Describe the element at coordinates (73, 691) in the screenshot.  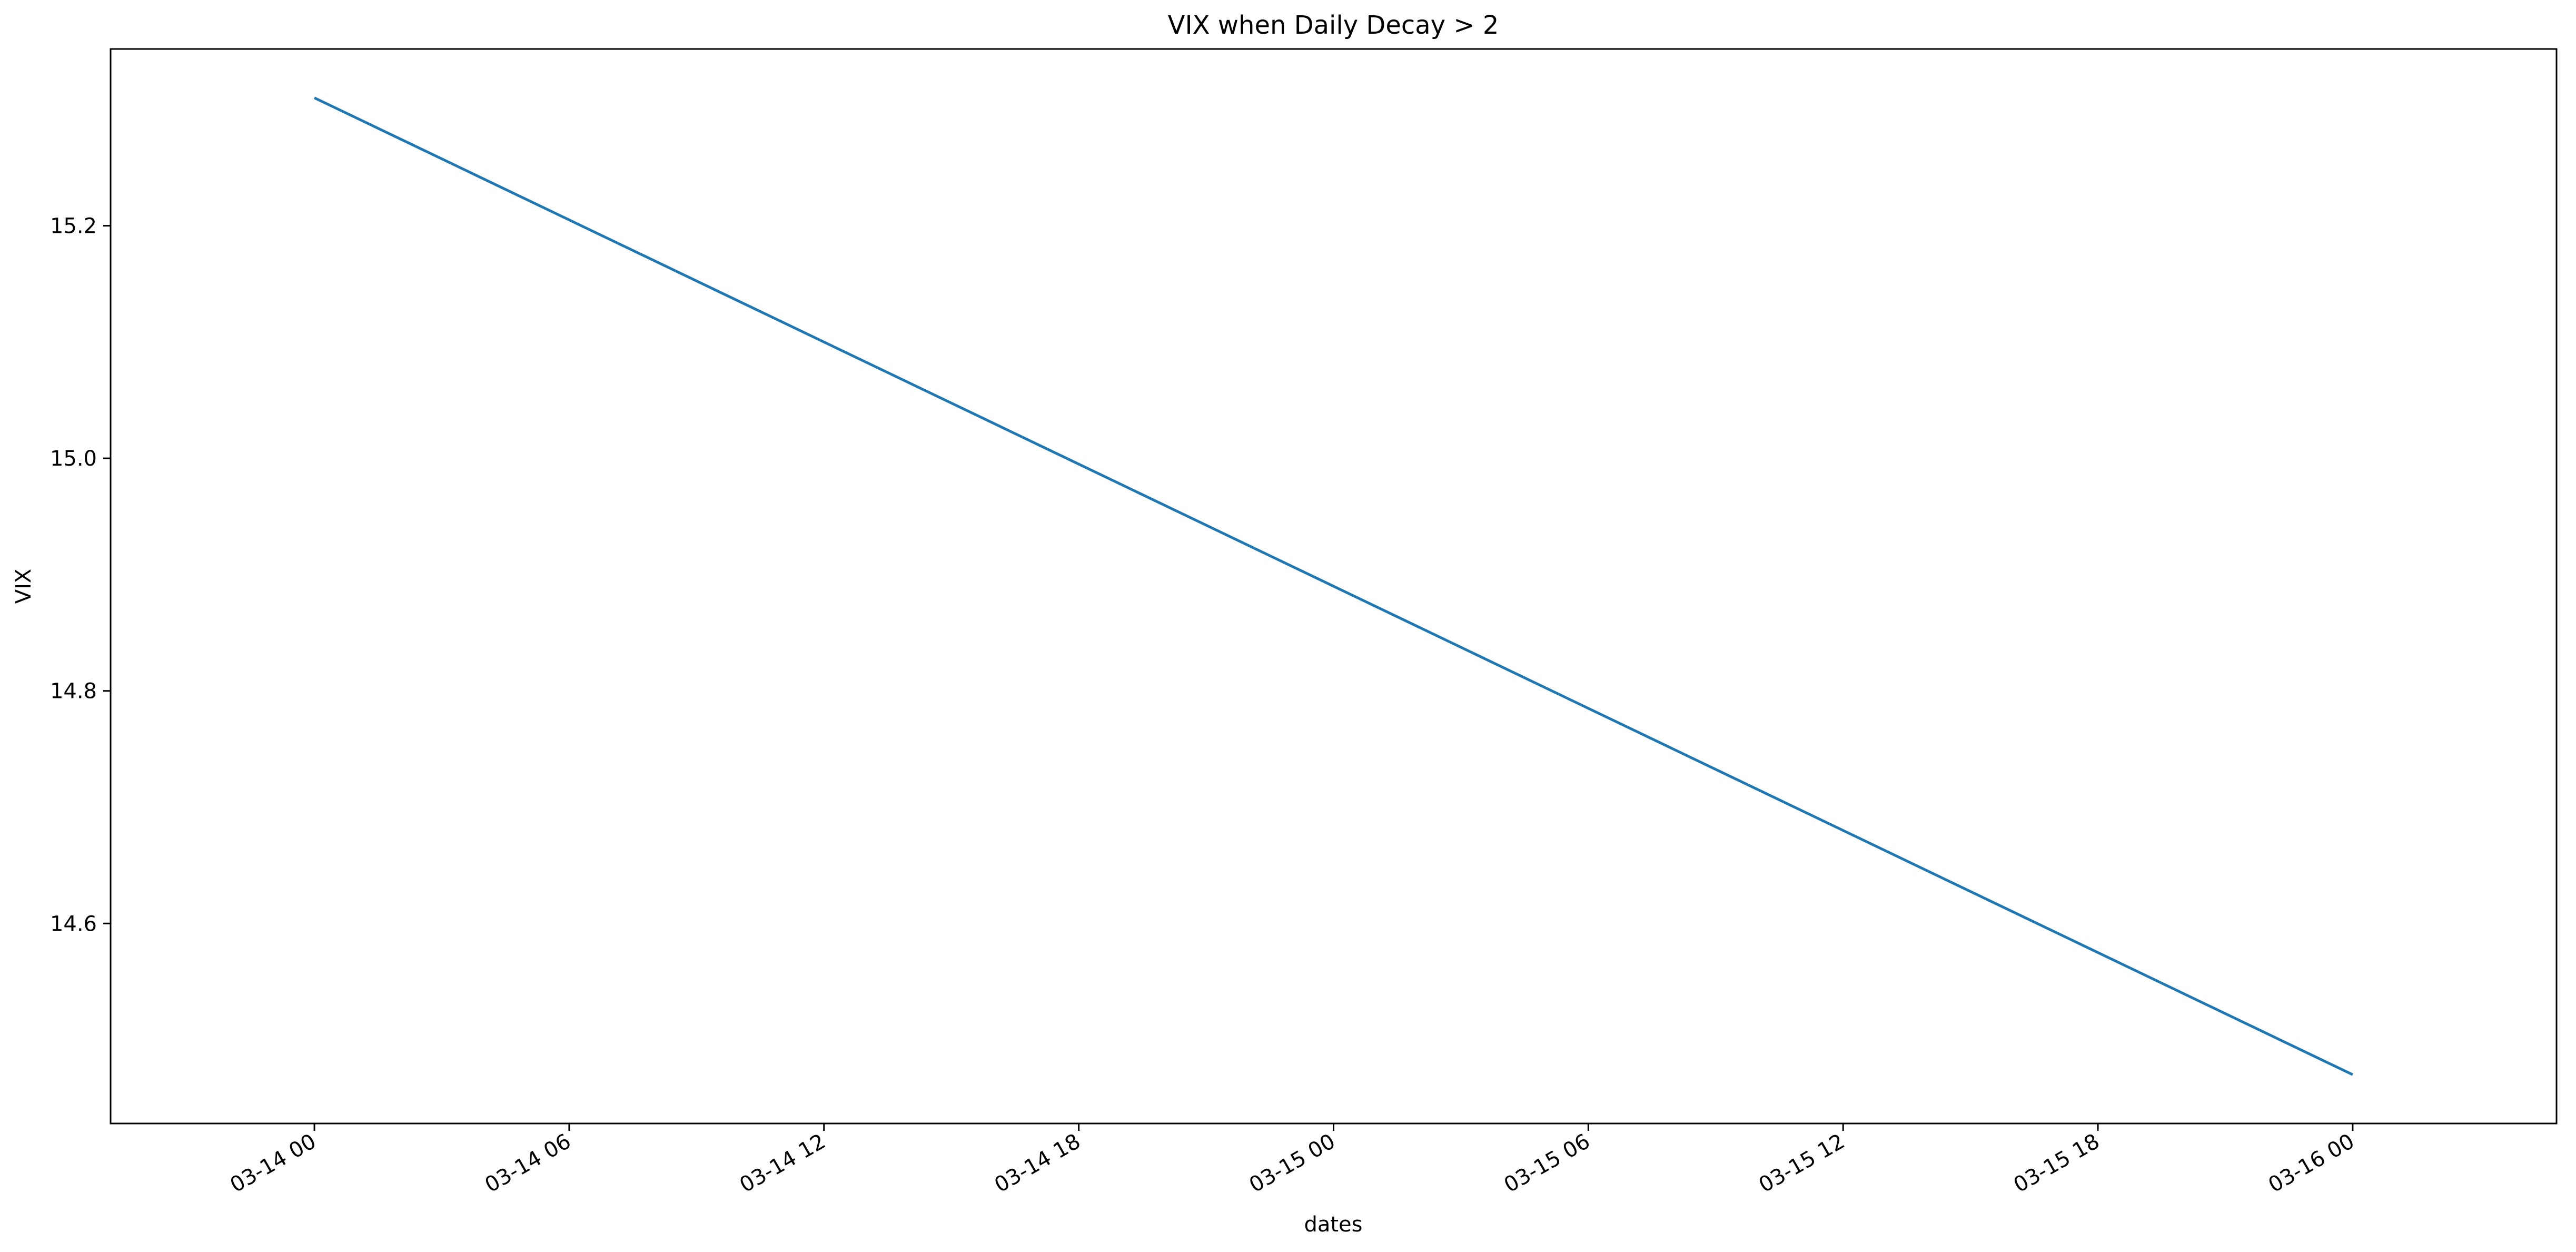
I see `y-tick-label: 14.8` at that location.